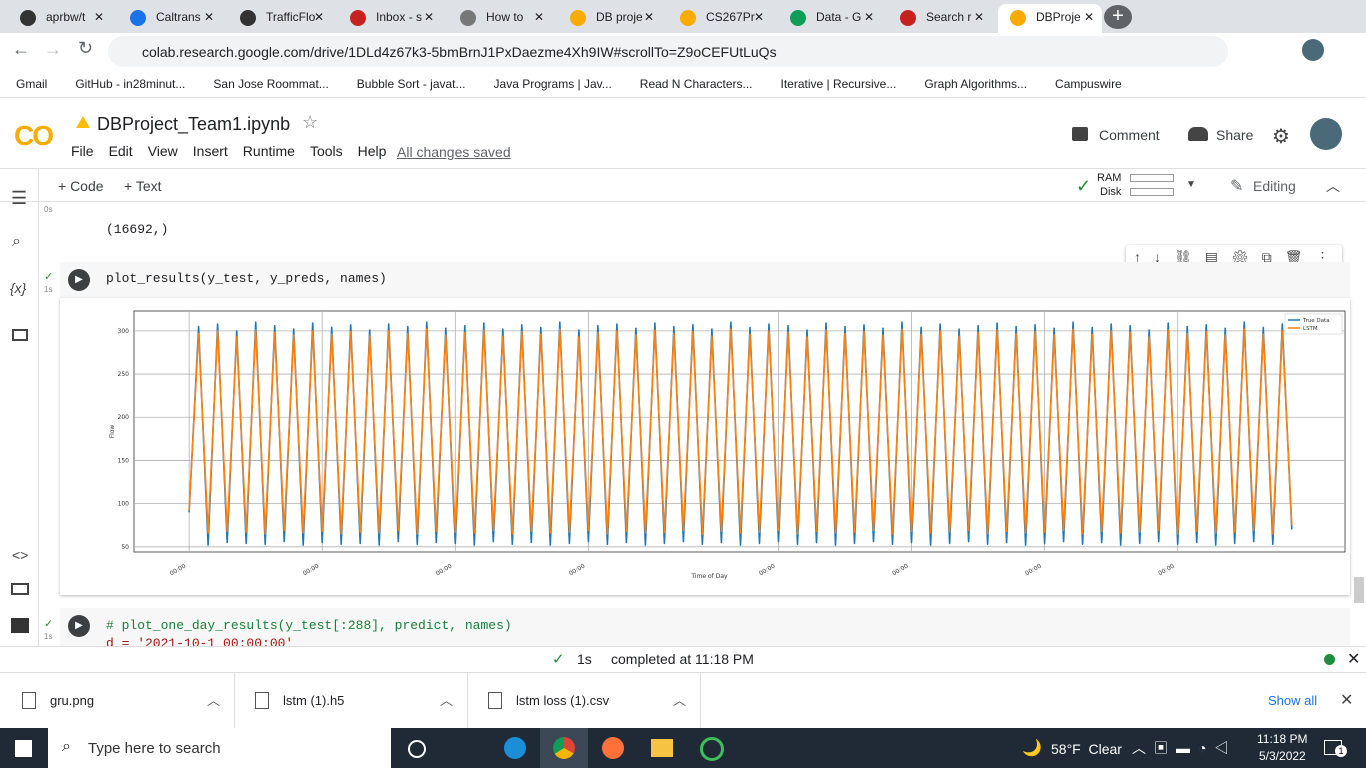 Image resolution: width=1366 pixels, height=768 pixels. What do you see at coordinates (584, 700) in the screenshot?
I see `download-item: lstm loss (1).csv ︿` at bounding box center [584, 700].